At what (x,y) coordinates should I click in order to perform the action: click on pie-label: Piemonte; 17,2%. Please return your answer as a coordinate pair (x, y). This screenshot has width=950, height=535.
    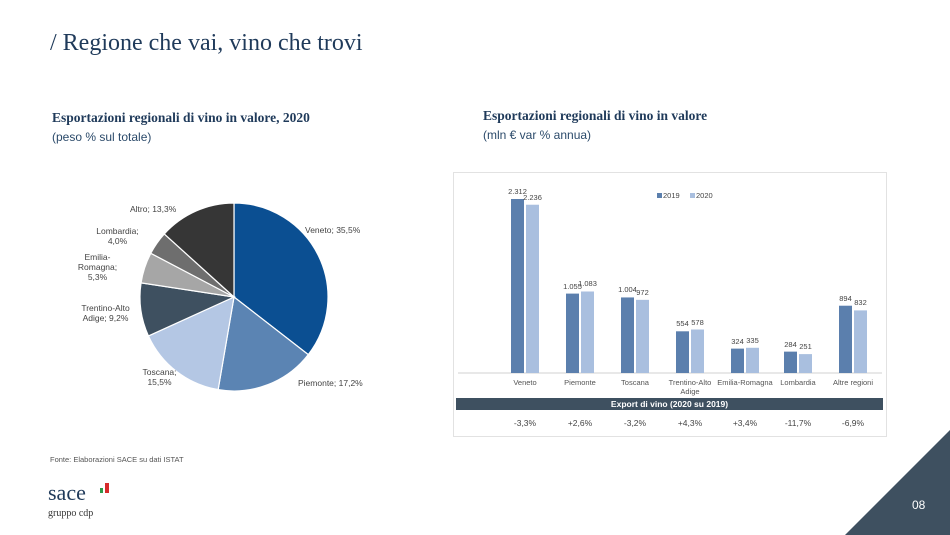
    Looking at the image, I should click on (330, 383).